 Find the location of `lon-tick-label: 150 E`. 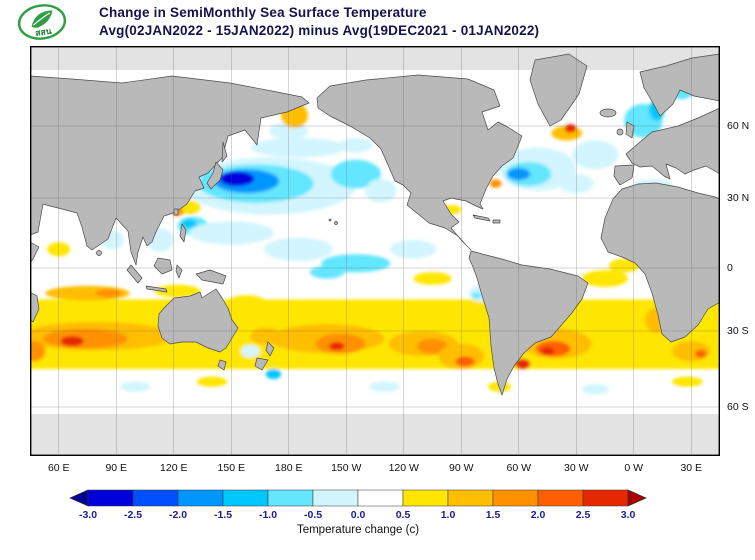

lon-tick-label: 150 E is located at coordinates (231, 468).